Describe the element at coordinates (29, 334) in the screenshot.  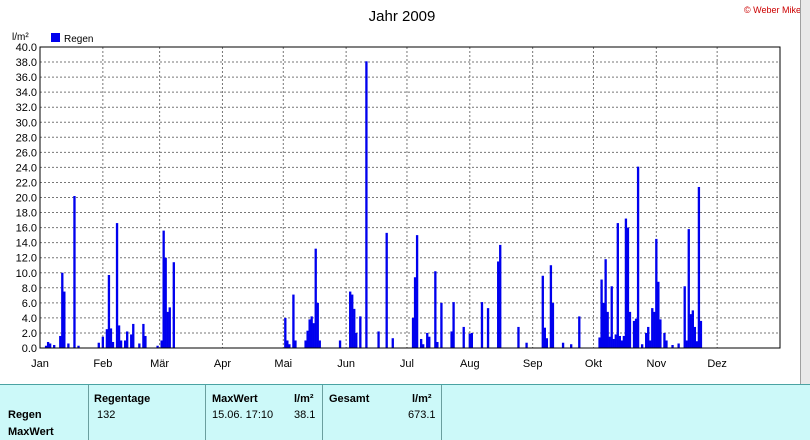
I see `y-tick-label: 2.0` at that location.